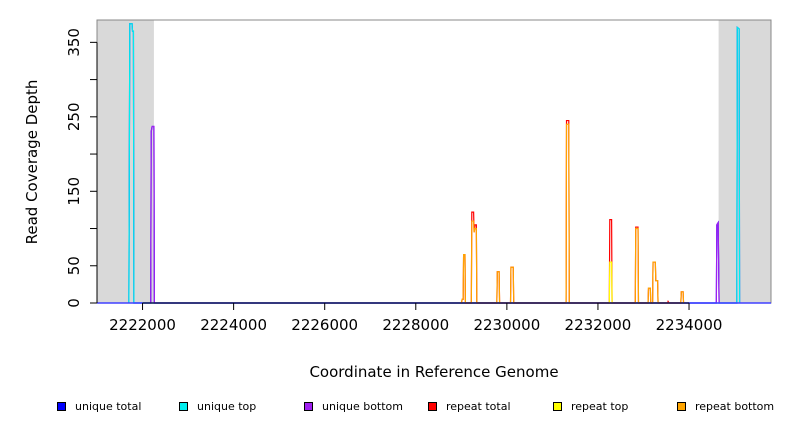  I want to click on y-tick-label: 150, so click(74, 191).